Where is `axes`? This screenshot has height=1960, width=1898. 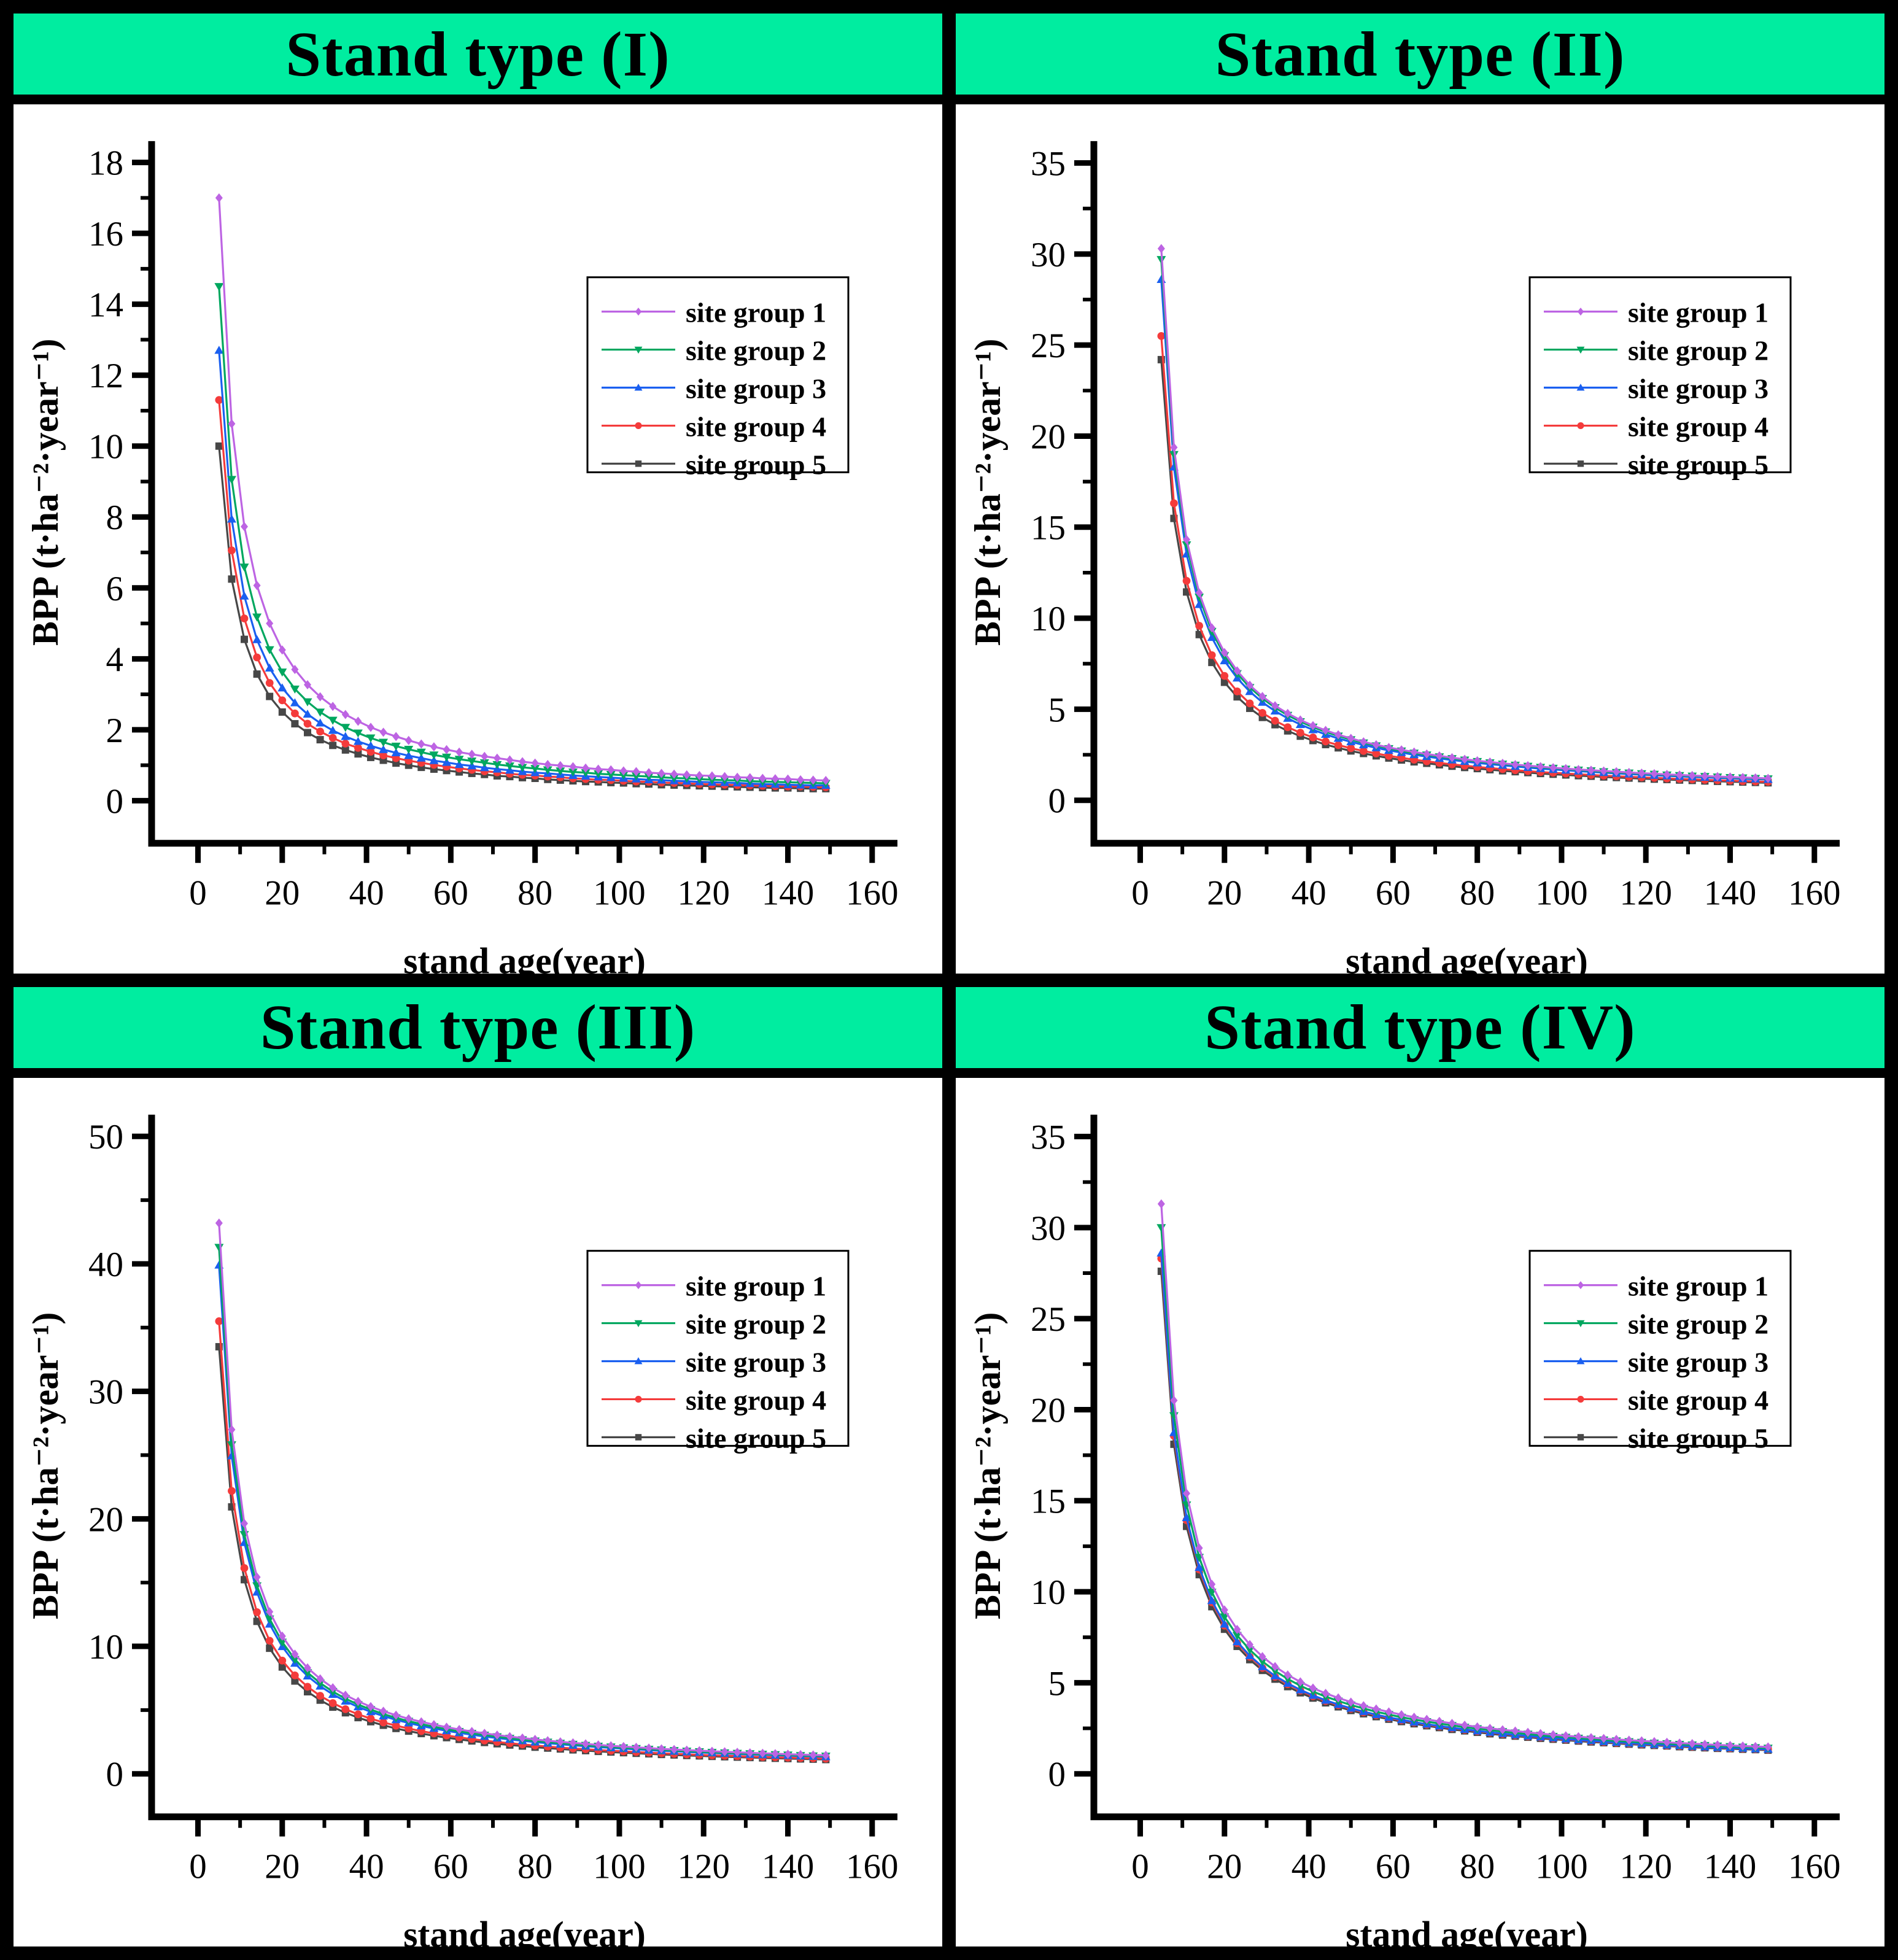
axes is located at coordinates (514, 1475).